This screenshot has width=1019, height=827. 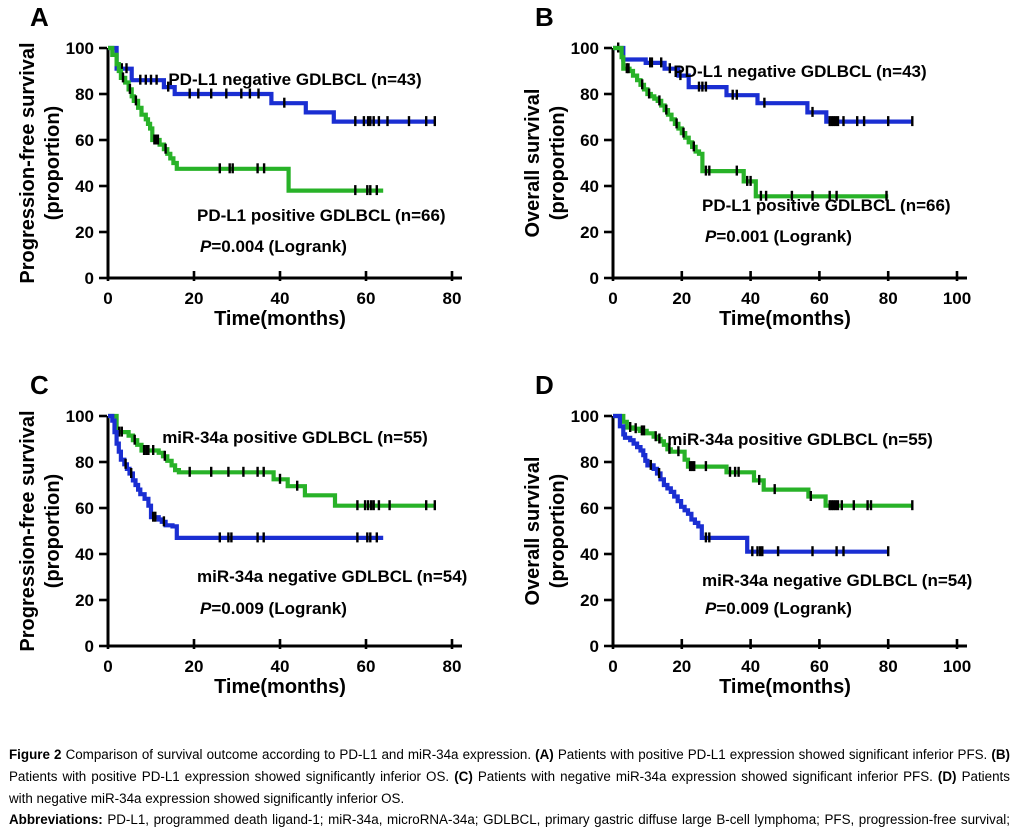 I want to click on panel-c-letter: C, so click(x=39, y=385).